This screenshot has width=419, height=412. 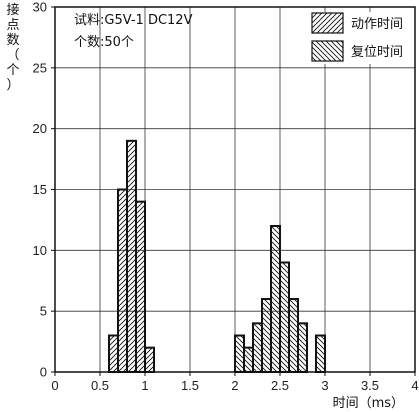 What do you see at coordinates (358, 38) in the screenshot?
I see `legend: 动作时间 复位时间` at bounding box center [358, 38].